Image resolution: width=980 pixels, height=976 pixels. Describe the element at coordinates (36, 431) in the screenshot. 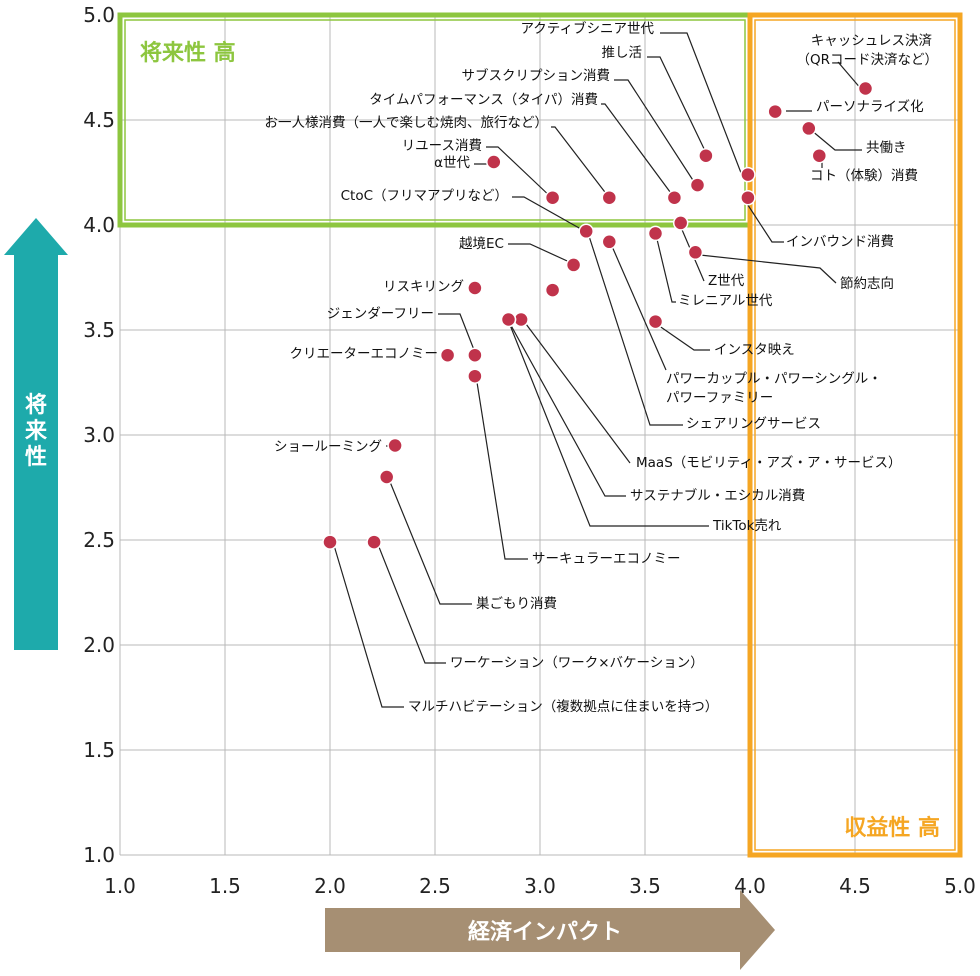

I see `y-axis-title: 将来性` at that location.